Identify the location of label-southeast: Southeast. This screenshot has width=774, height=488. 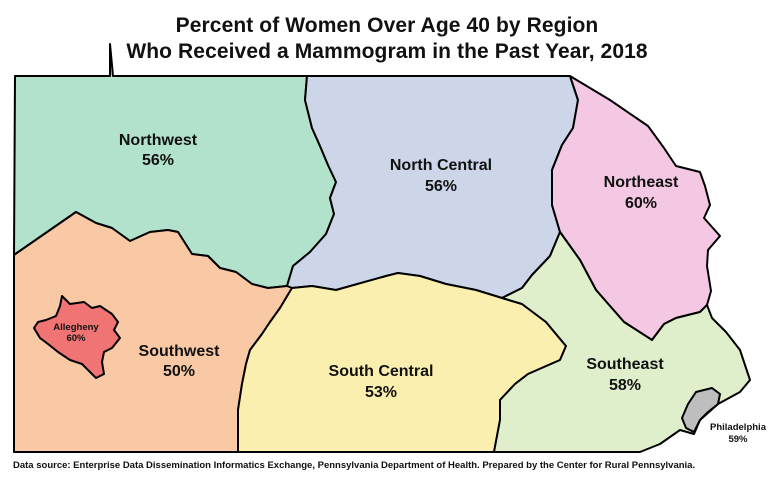
(625, 364).